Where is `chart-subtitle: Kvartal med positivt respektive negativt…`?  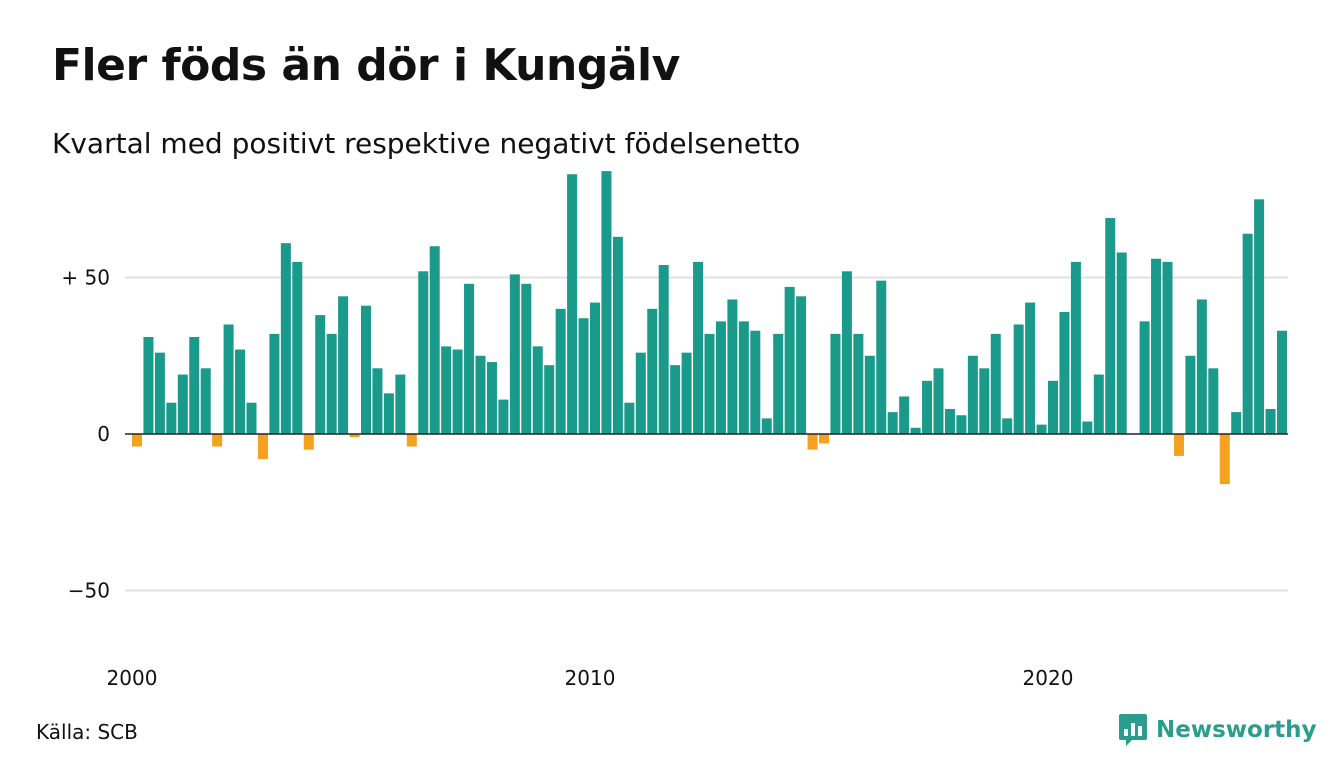 chart-subtitle: Kvartal med positivt respektive negativt… is located at coordinates (426, 143).